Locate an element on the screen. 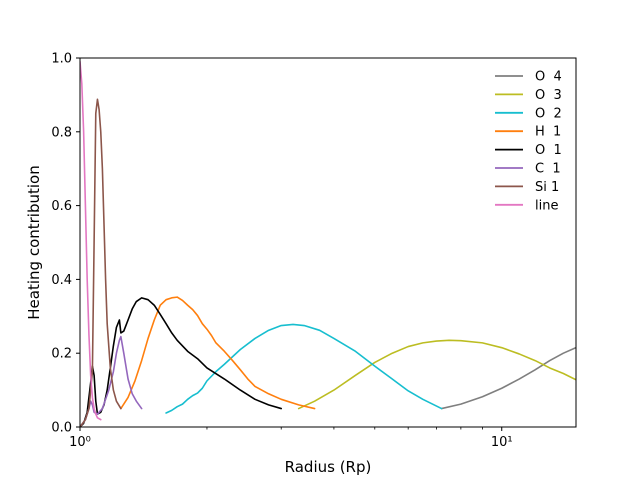 The width and height of the screenshot is (640, 480). series-line-line is located at coordinates (91, 240).